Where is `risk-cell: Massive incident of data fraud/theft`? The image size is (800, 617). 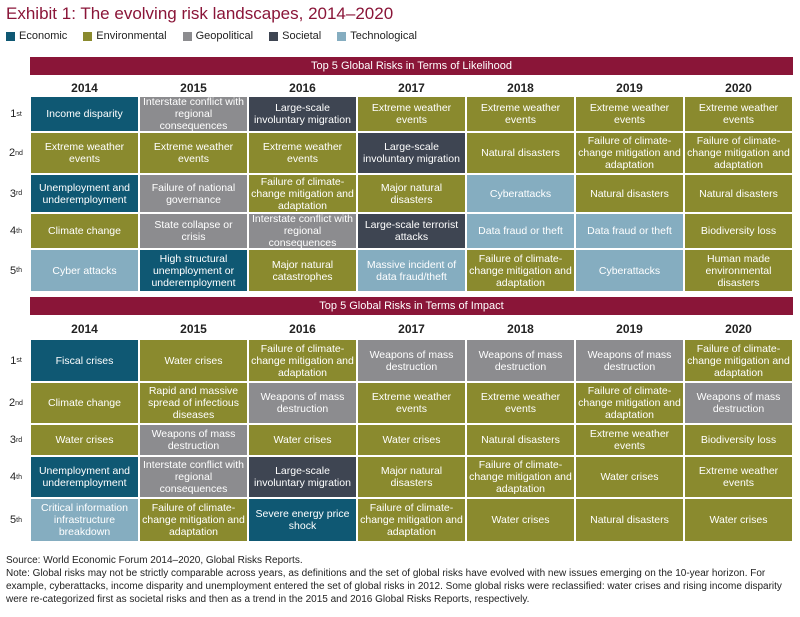
risk-cell: Massive incident of data fraud/theft is located at coordinates (411, 270).